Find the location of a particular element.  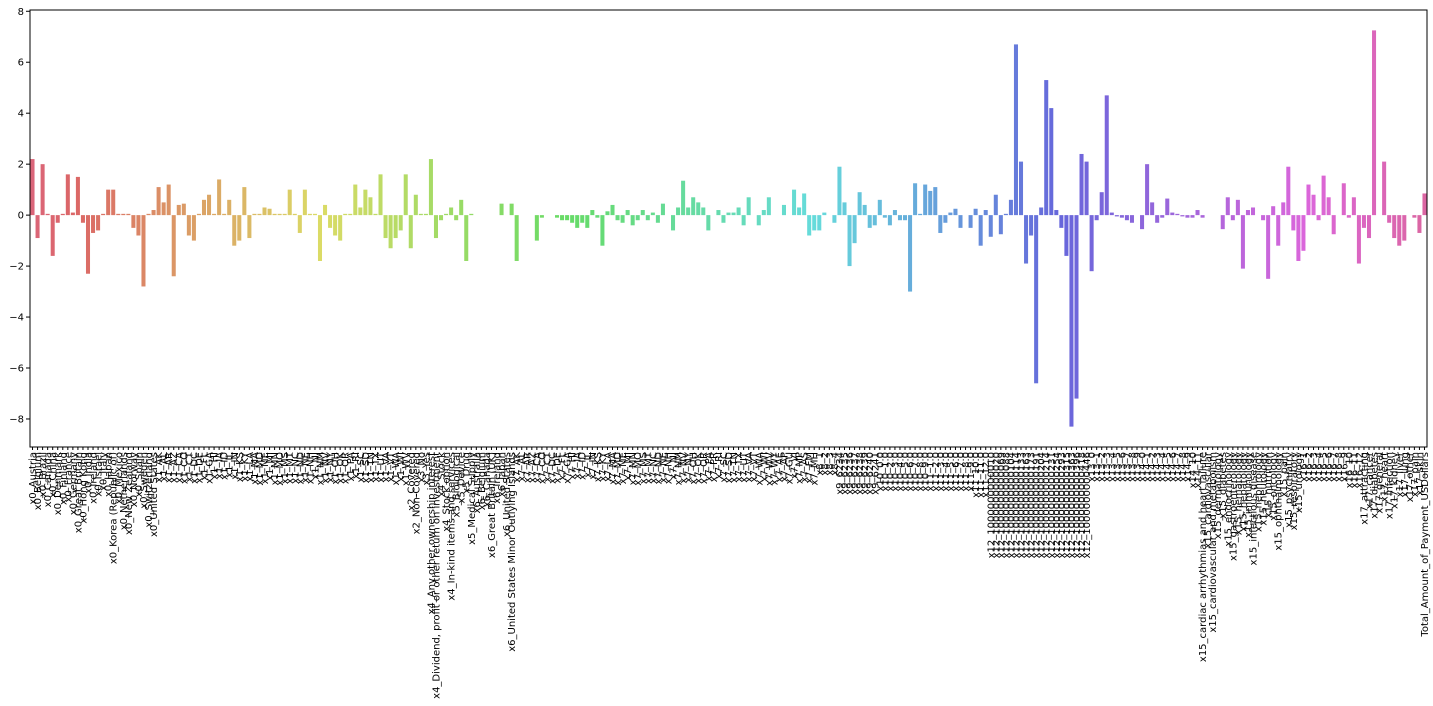

x-tick-label: x15_cardiovascular is located at coordinates (1208, 499).